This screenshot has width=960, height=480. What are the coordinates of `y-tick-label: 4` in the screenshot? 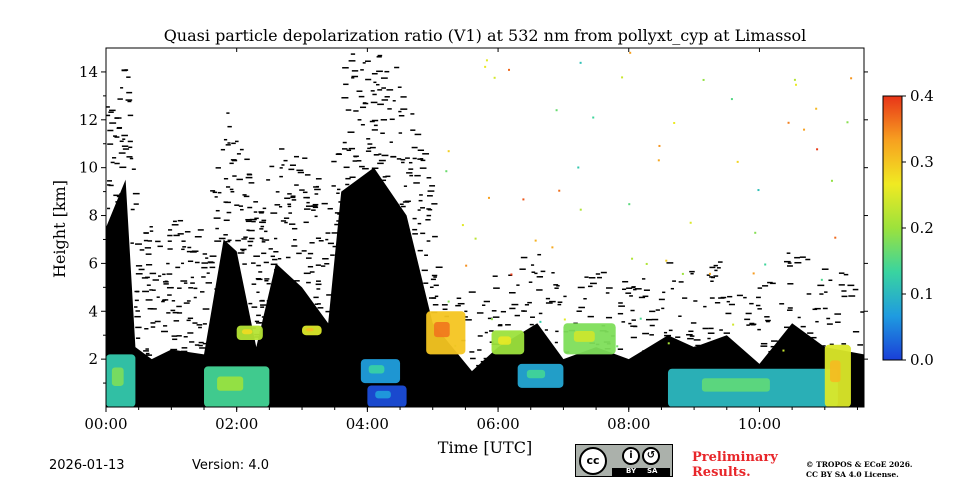 It's located at (93, 311).